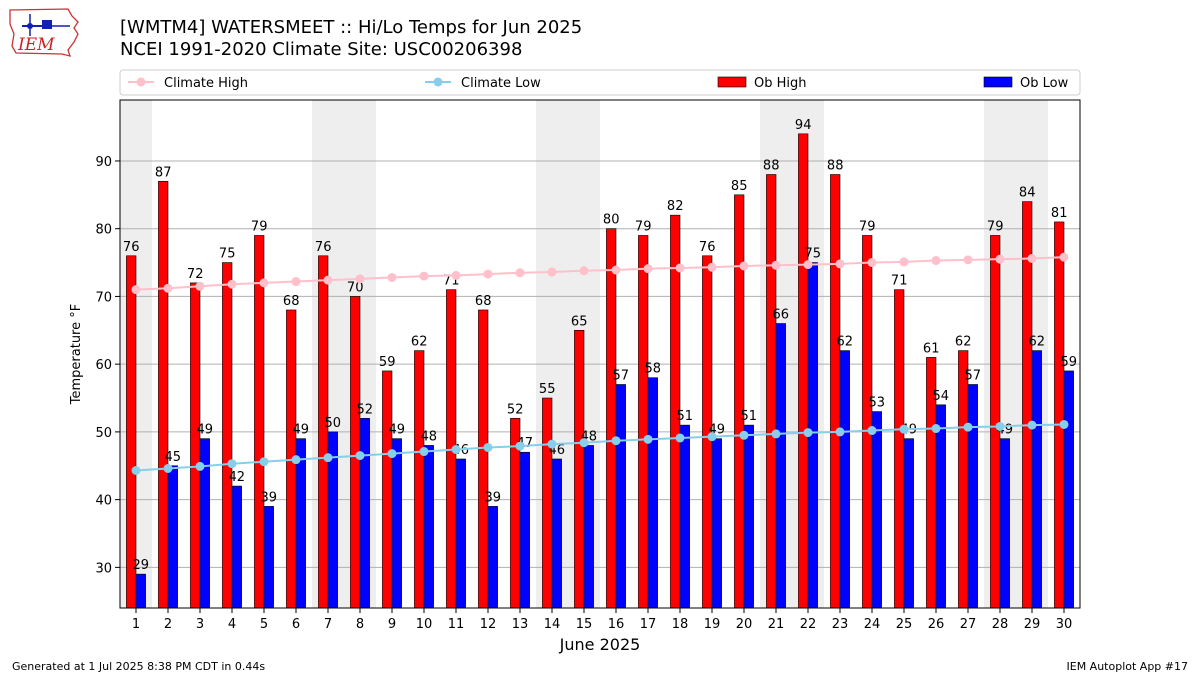 This screenshot has height=675, width=1200. I want to click on ob-high-label: 59, so click(387, 362).